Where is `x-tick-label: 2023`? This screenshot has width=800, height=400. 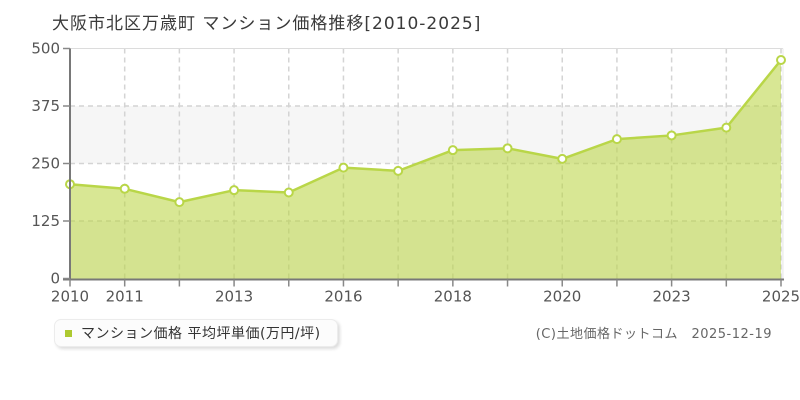 x-tick-label: 2023 is located at coordinates (672, 297).